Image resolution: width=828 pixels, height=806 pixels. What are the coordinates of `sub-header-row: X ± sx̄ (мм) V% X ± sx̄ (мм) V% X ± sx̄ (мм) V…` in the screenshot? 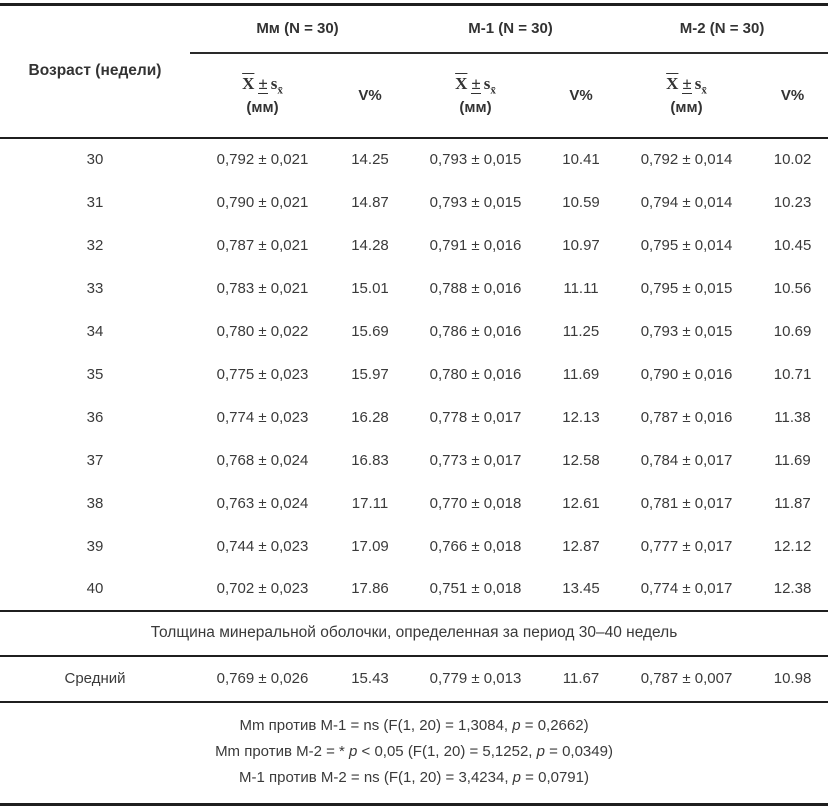 It's located at (414, 95).